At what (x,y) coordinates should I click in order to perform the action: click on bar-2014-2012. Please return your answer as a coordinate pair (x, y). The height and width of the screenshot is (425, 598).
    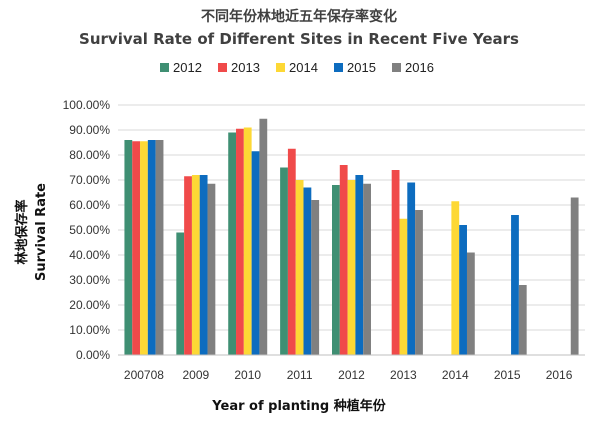
    Looking at the image, I should click on (351, 267).